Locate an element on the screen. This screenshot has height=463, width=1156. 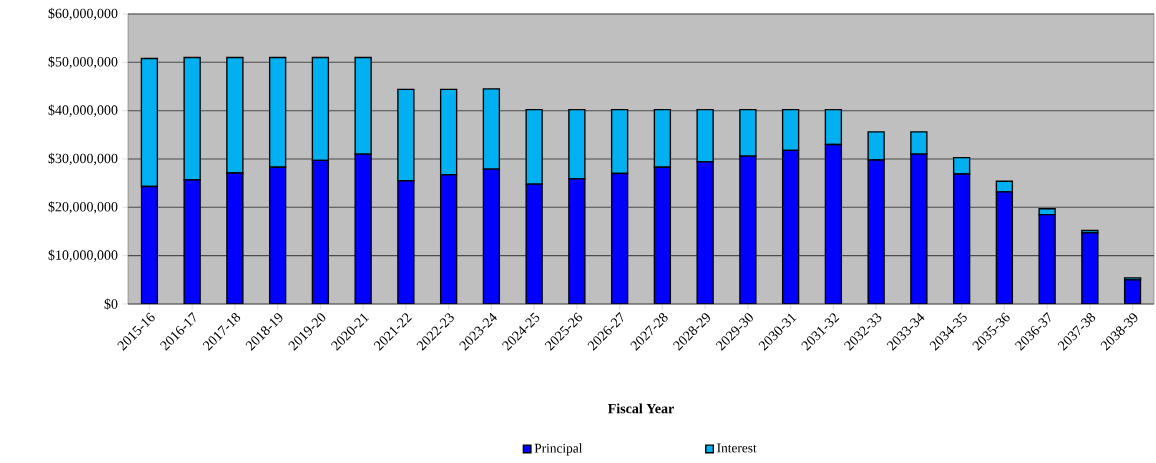
y-tick-label: $10,000,000 is located at coordinates (83, 255).